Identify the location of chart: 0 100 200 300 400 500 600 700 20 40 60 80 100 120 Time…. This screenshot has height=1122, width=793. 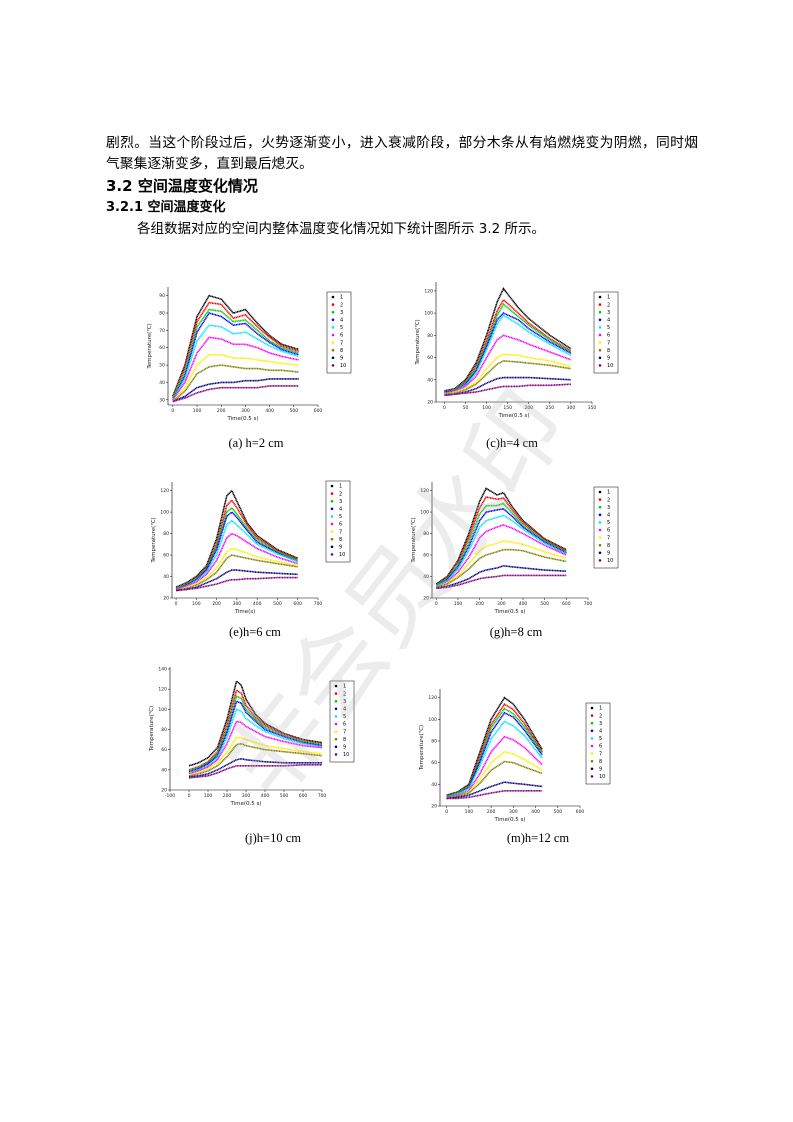
(250, 559).